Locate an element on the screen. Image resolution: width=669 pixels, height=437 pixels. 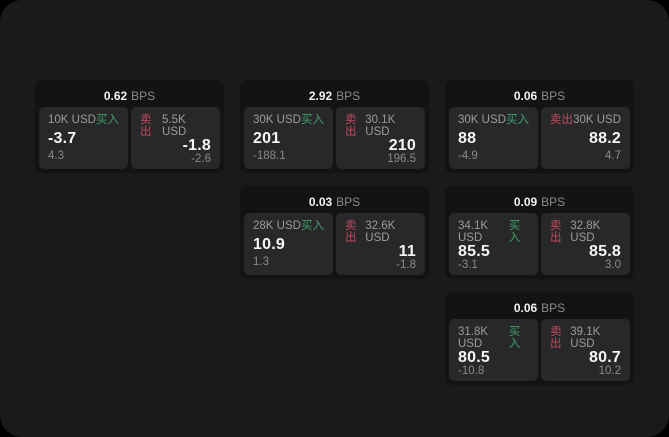
buy-tile-top: 31.8K USD 买入 is located at coordinates (493, 338).